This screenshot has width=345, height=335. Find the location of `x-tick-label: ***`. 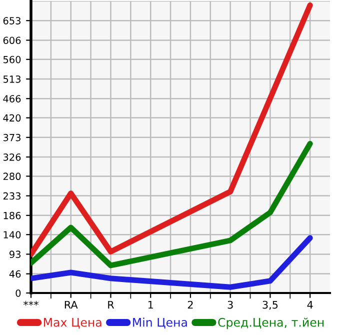

x-tick-label: *** is located at coordinates (31, 303).